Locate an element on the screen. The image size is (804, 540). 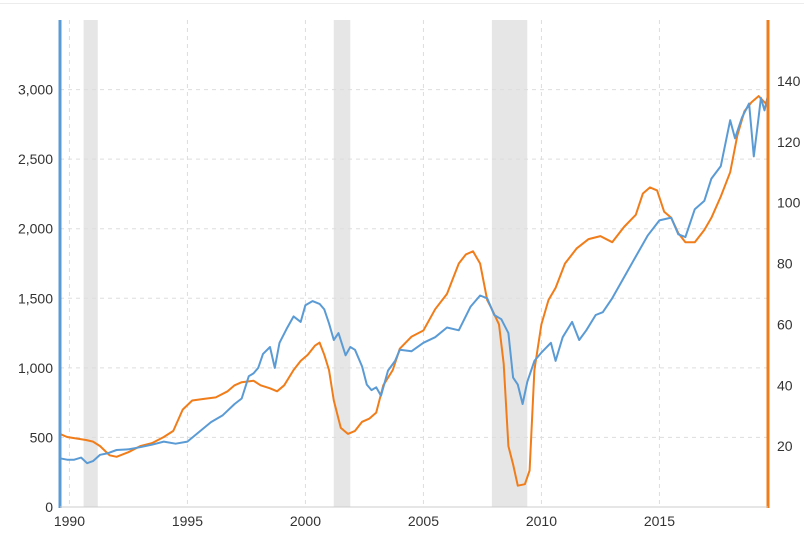
y-left-tick-label: 3,000 is located at coordinates (35, 90).